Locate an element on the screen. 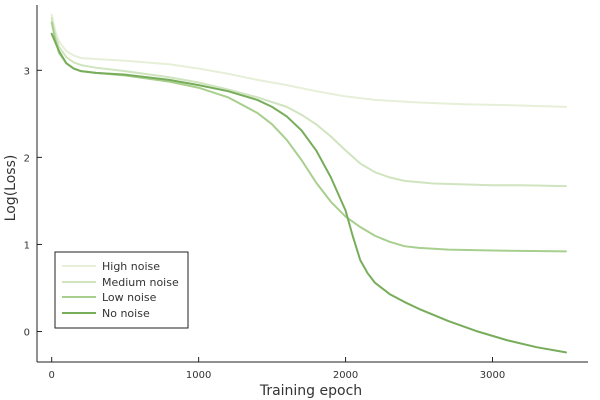 Image resolution: width=600 pixels, height=400 pixels. y-tick-label: 1 is located at coordinates (27, 245).